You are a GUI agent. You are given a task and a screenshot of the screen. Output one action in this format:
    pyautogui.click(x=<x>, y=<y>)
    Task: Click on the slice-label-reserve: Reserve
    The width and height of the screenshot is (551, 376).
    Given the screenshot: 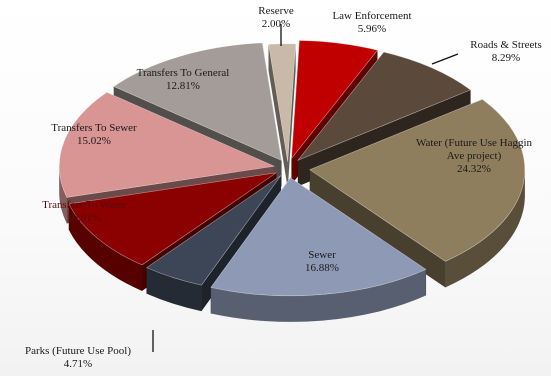 What is the action you would take?
    pyautogui.click(x=276, y=11)
    